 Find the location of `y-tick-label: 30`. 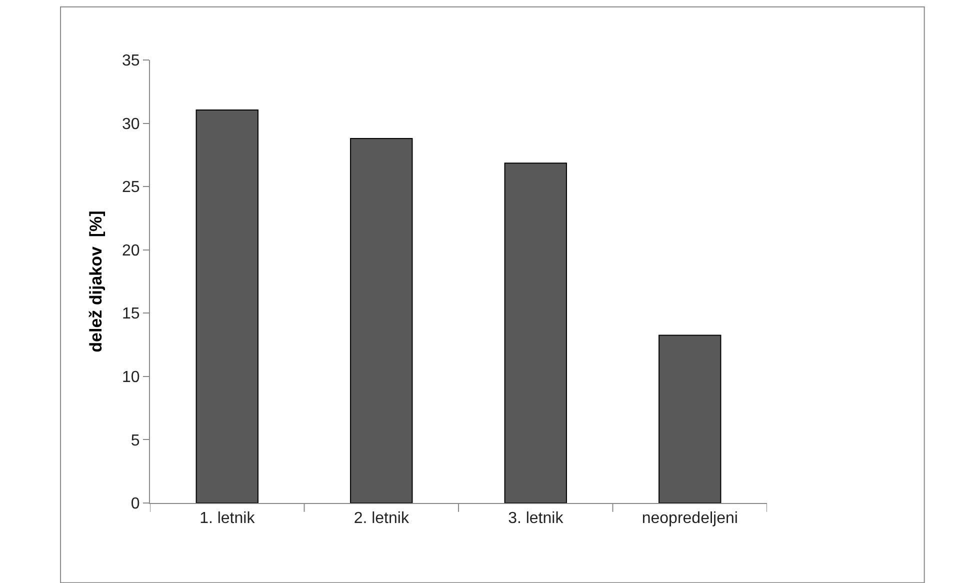

y-tick-label: 30 is located at coordinates (131, 124).